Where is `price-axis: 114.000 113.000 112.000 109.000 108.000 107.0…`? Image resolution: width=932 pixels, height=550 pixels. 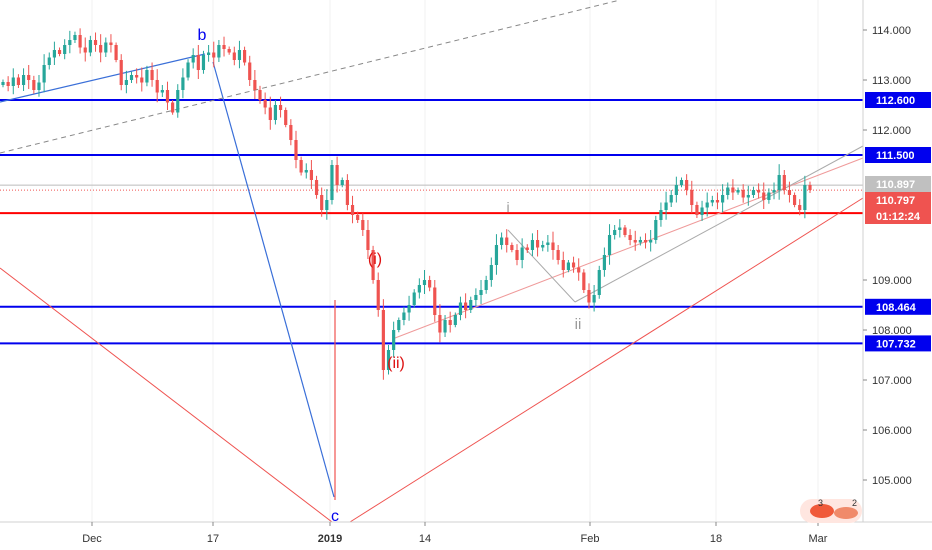 price-axis: 114.000 113.000 112.000 109.000 108.000 107.0… is located at coordinates (887, 256).